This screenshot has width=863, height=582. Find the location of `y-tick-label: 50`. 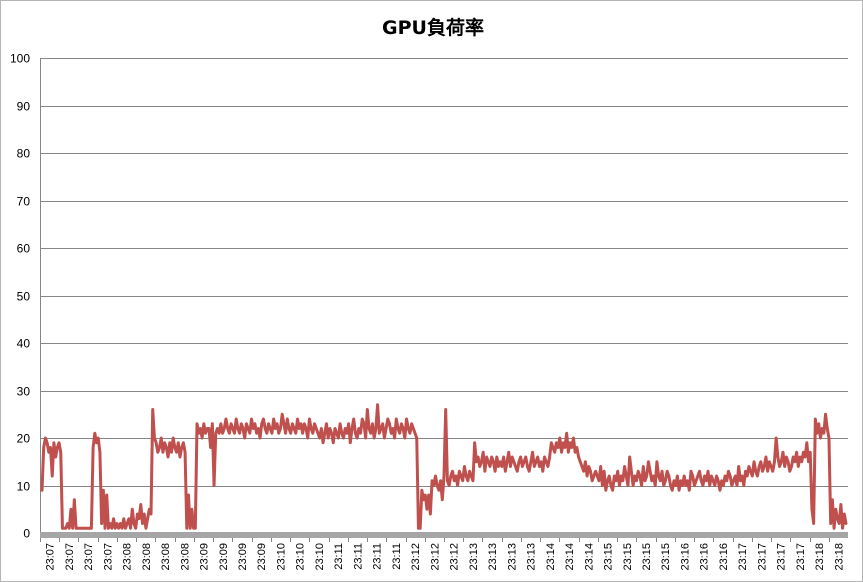

y-tick-label: 50 is located at coordinates (24, 297).